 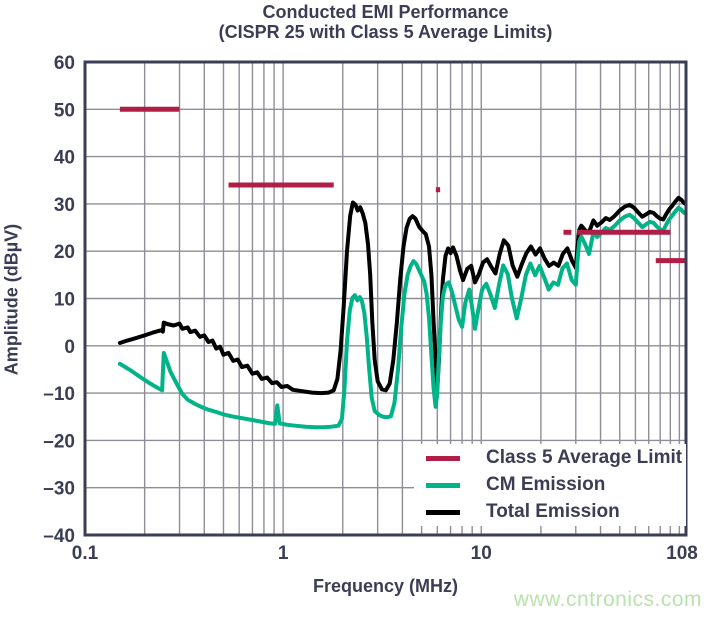 What do you see at coordinates (682, 553) in the screenshot?
I see `x-tick-label: 108` at bounding box center [682, 553].